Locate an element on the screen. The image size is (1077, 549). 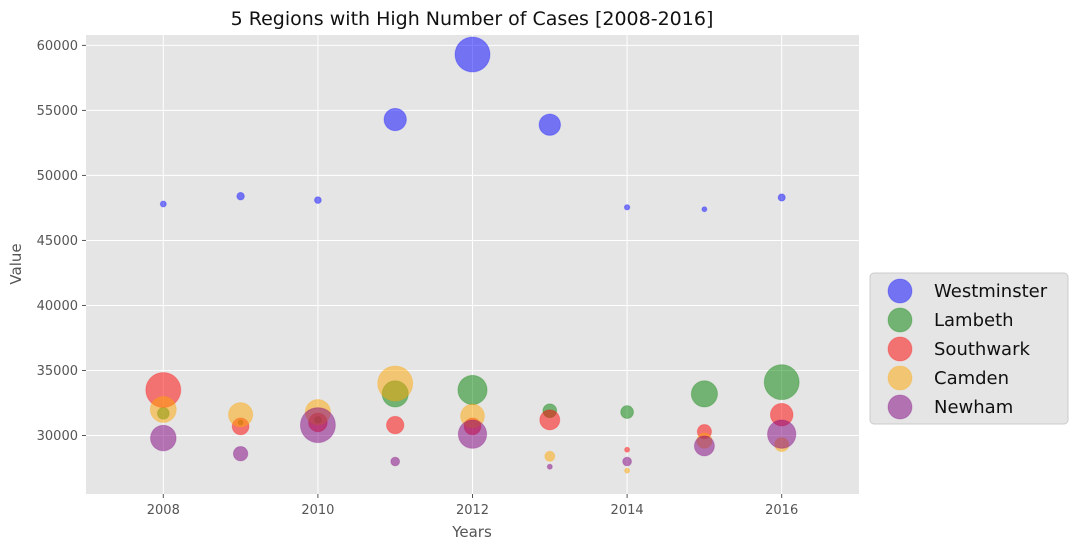
y-axis-label: Value is located at coordinates (16, 263).